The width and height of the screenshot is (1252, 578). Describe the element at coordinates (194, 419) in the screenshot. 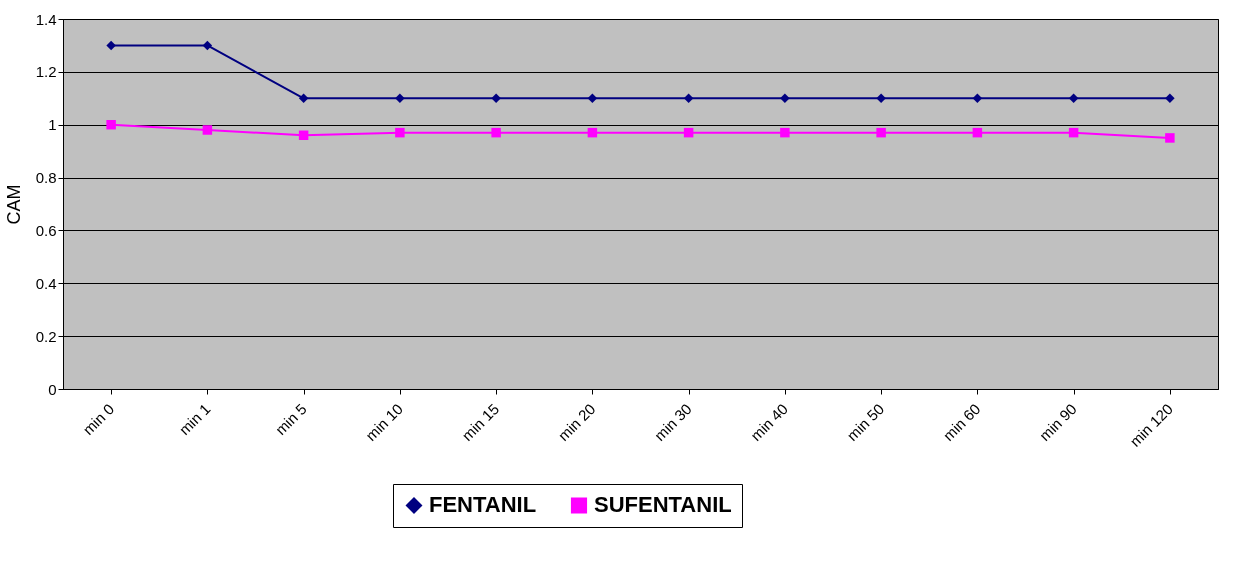

I see `x-tick-label: min 1` at that location.